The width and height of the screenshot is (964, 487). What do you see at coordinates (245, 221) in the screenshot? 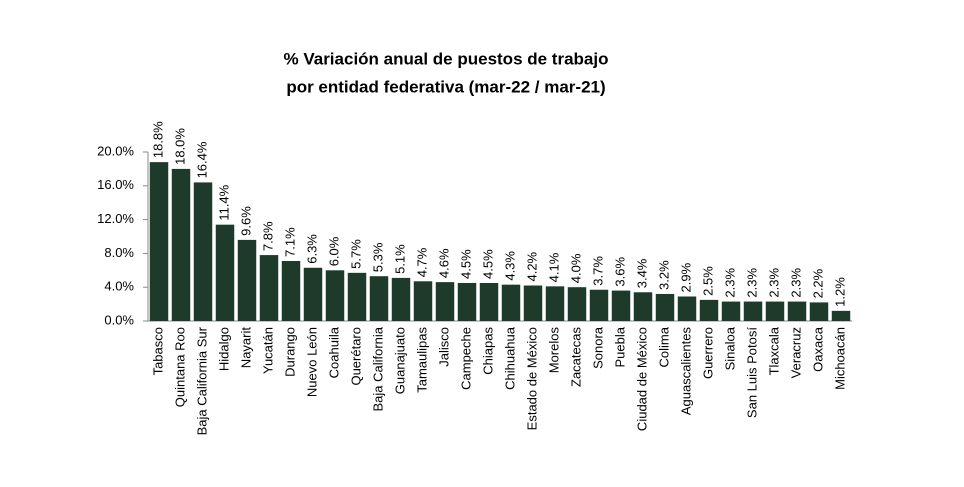
I see `value-label: 9.6%` at bounding box center [245, 221].